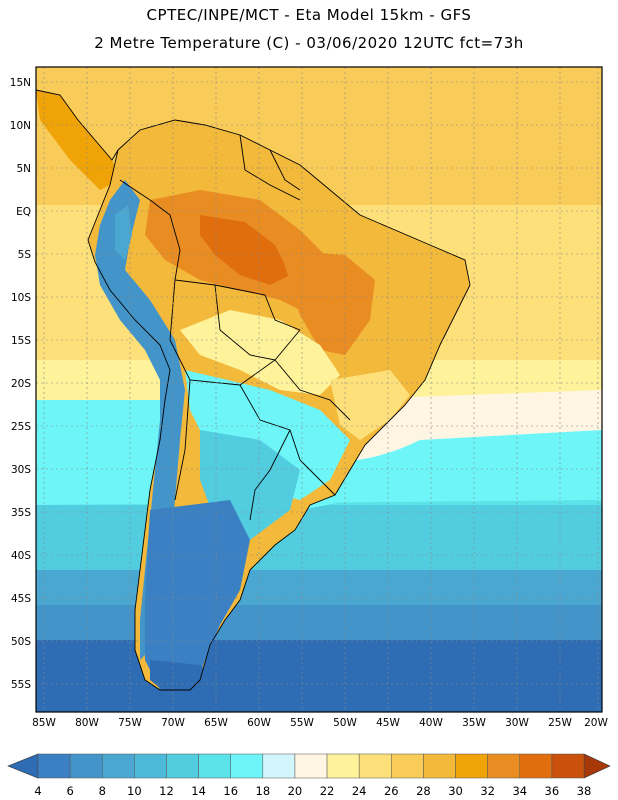 This screenshot has width=618, height=800. What do you see at coordinates (295, 791) in the screenshot?
I see `colorbar-label: 20` at bounding box center [295, 791].